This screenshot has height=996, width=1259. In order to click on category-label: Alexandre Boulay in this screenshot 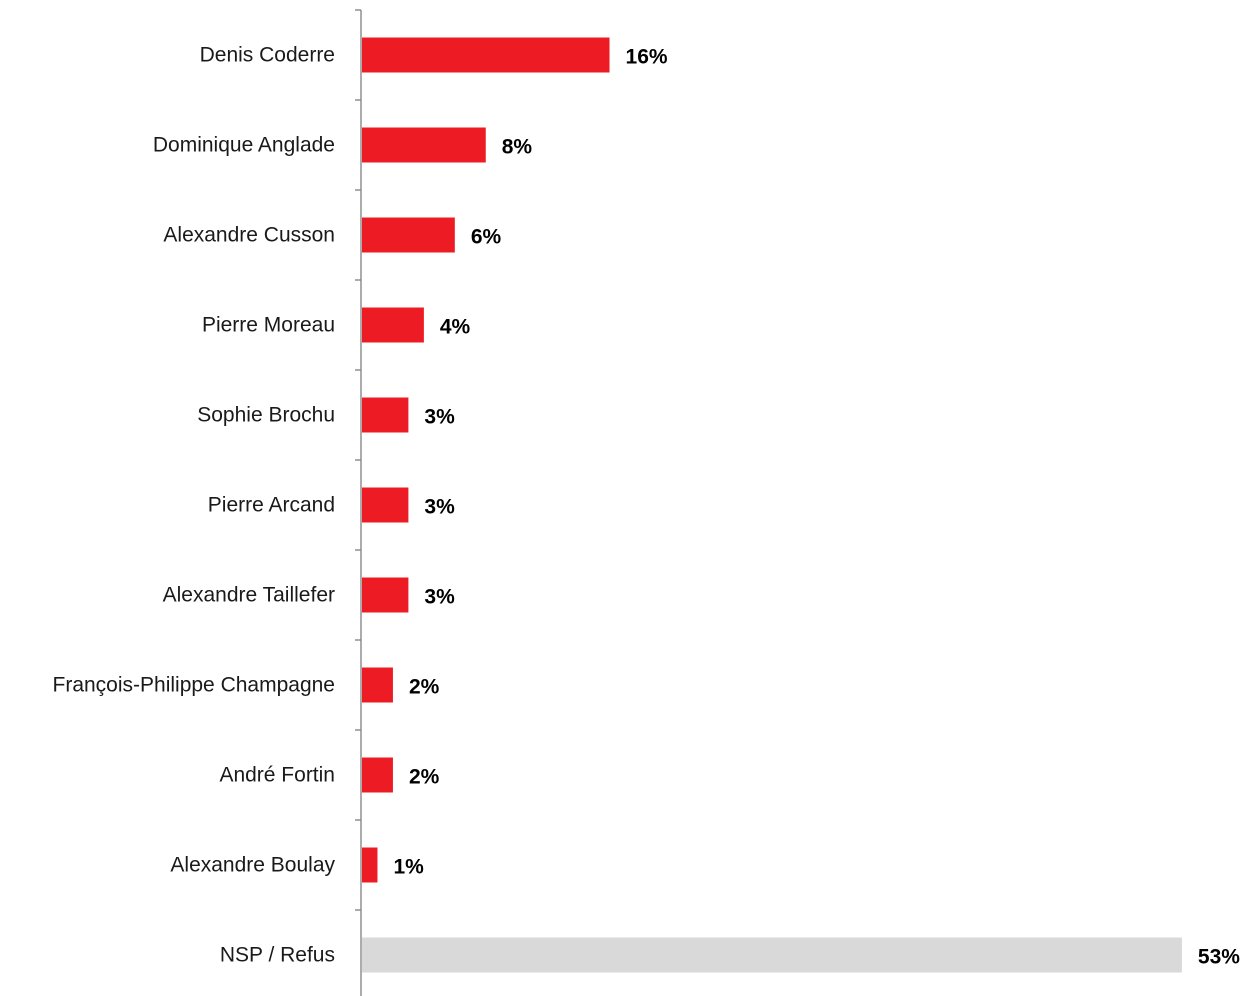, I will do `click(252, 865)`.